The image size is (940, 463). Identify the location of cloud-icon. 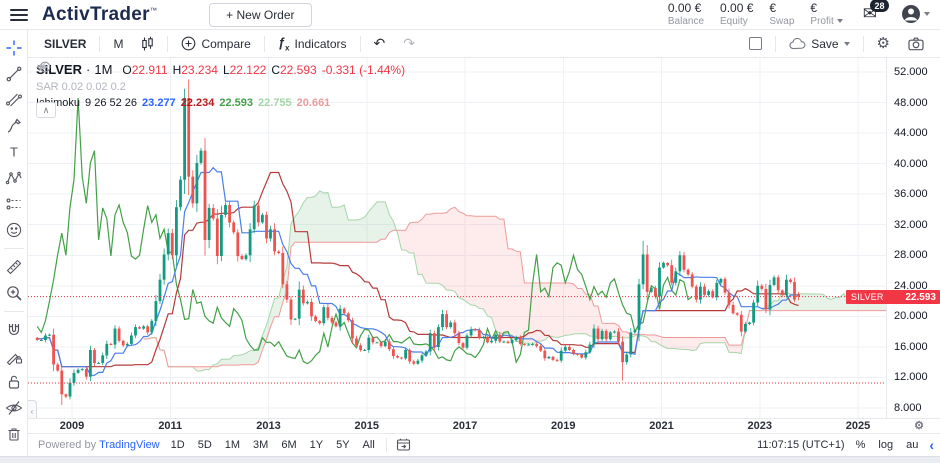
(797, 43).